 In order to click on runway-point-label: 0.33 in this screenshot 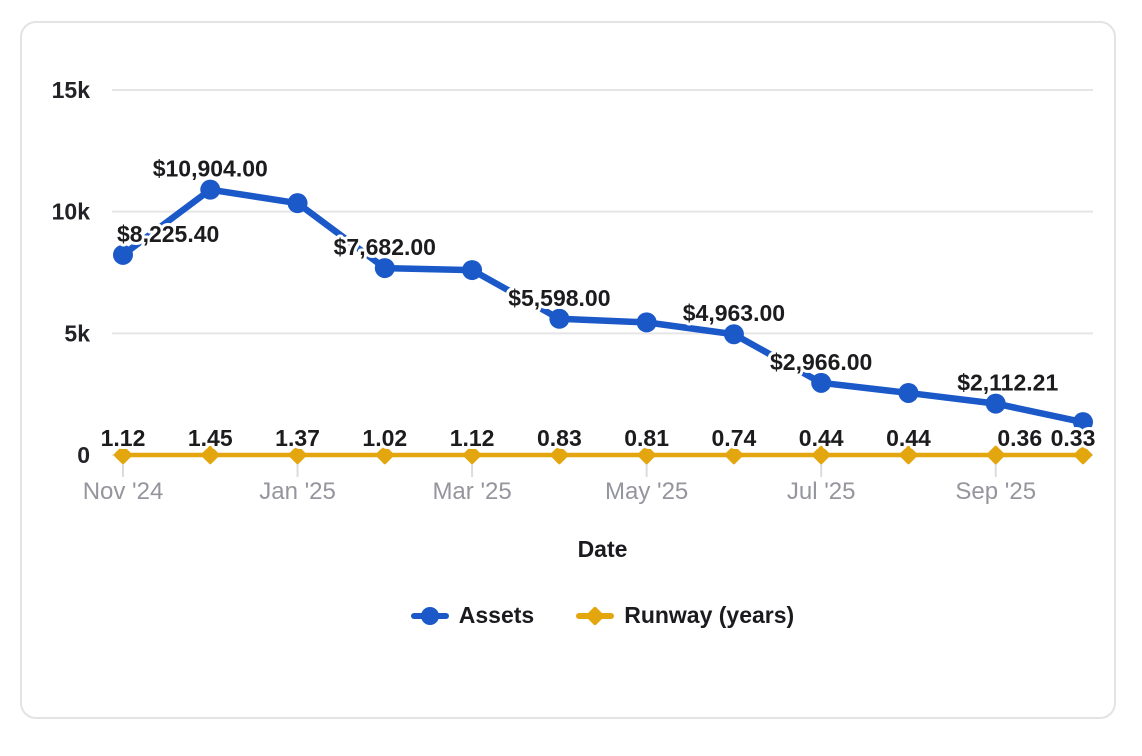, I will do `click(1073, 438)`.